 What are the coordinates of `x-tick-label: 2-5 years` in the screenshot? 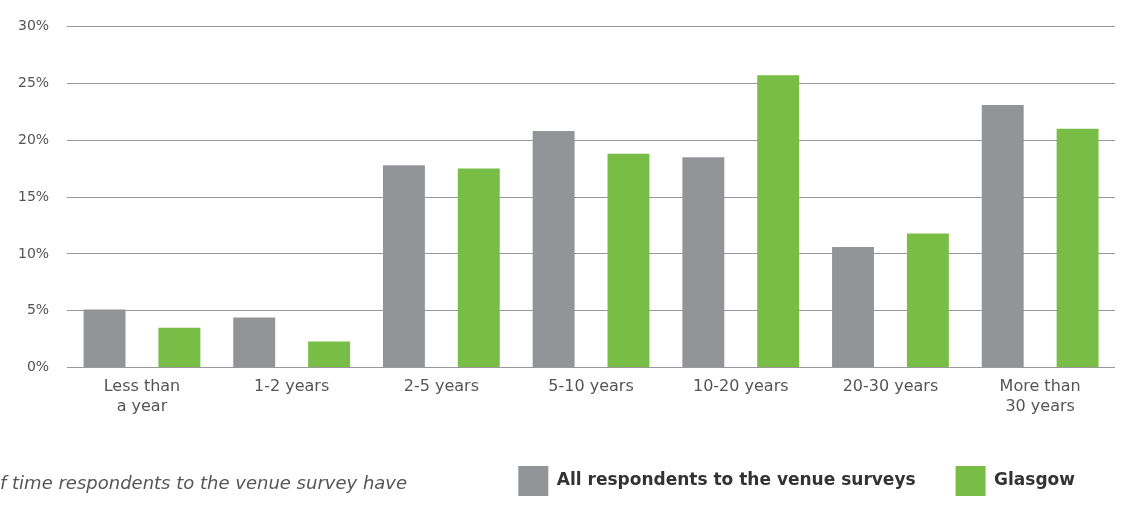 It's located at (441, 386).